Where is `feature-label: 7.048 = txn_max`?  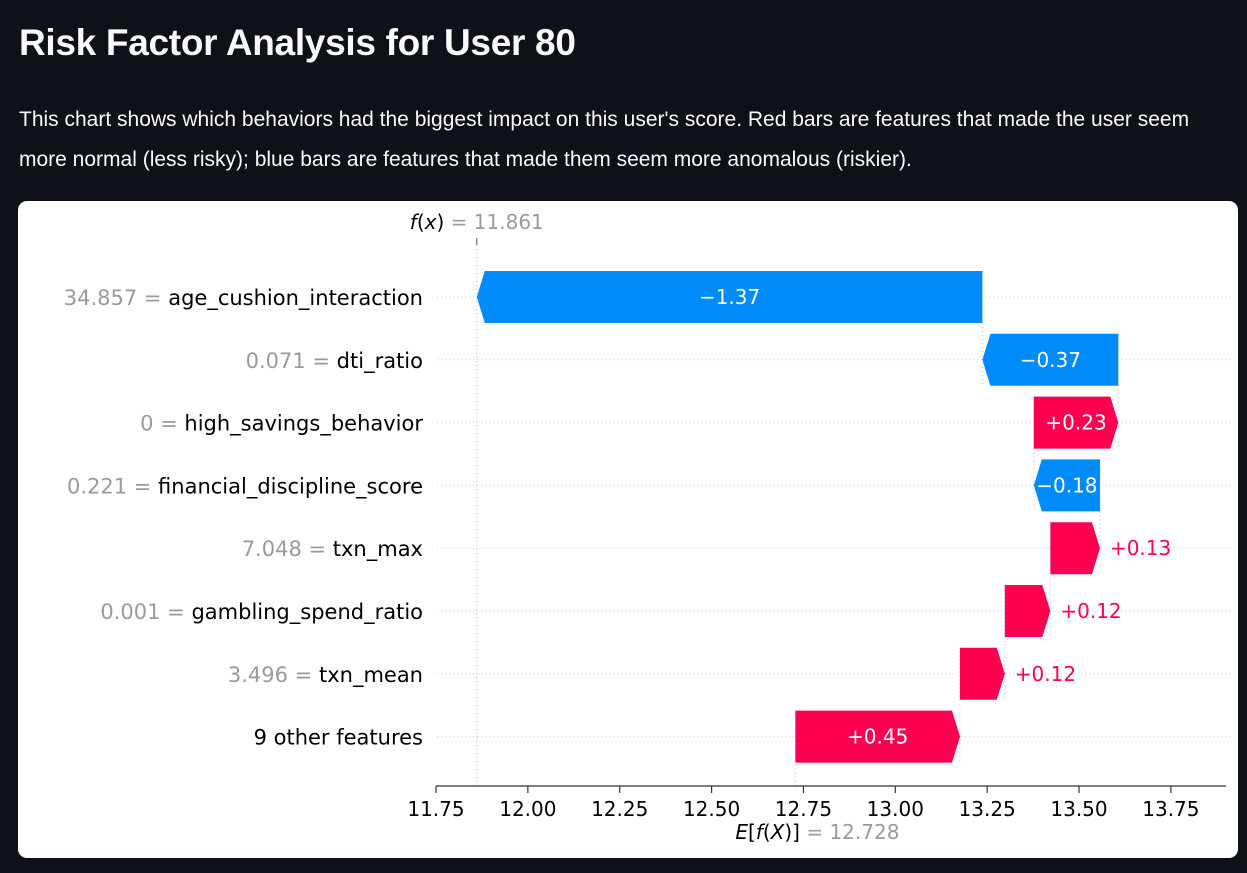 feature-label: 7.048 = txn_max is located at coordinates (332, 549).